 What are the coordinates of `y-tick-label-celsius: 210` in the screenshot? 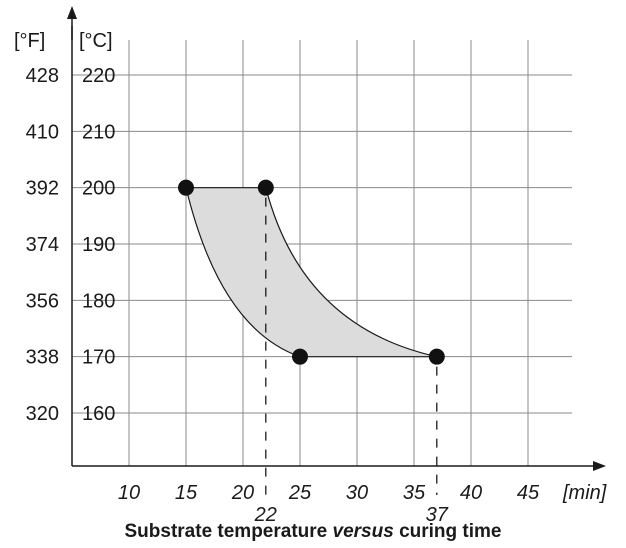 It's located at (98, 132).